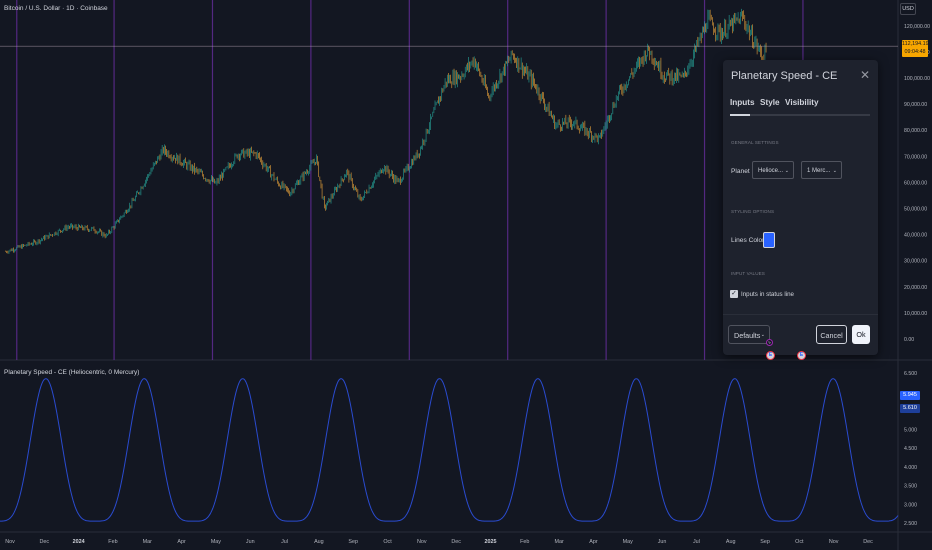  I want to click on price-axis-label: 70,000.00, so click(915, 157).